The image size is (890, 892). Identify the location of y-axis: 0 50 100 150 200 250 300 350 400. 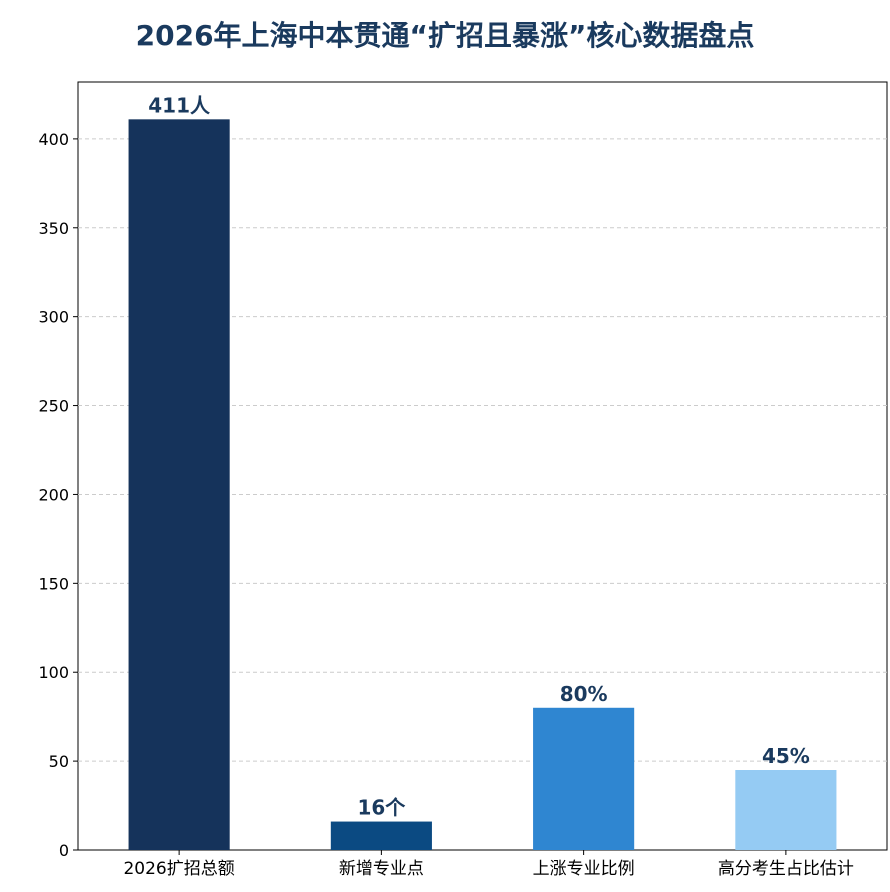
(58, 495).